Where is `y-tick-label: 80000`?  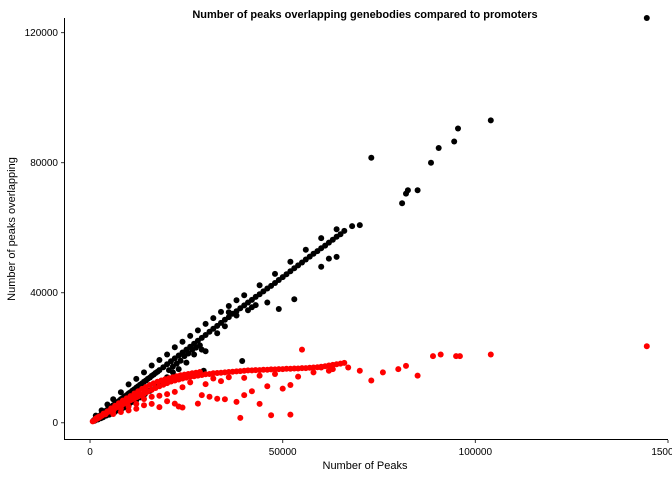 y-tick-label: 80000 is located at coordinates (44, 163).